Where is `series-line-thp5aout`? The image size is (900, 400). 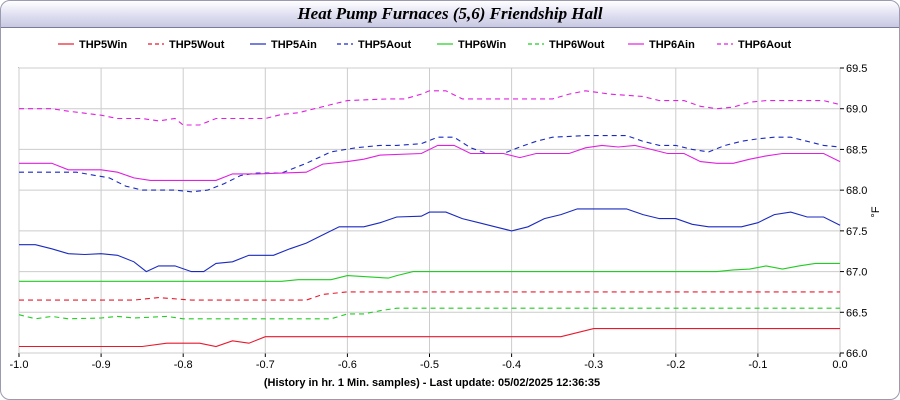
series-line-thp5aout is located at coordinates (430, 164).